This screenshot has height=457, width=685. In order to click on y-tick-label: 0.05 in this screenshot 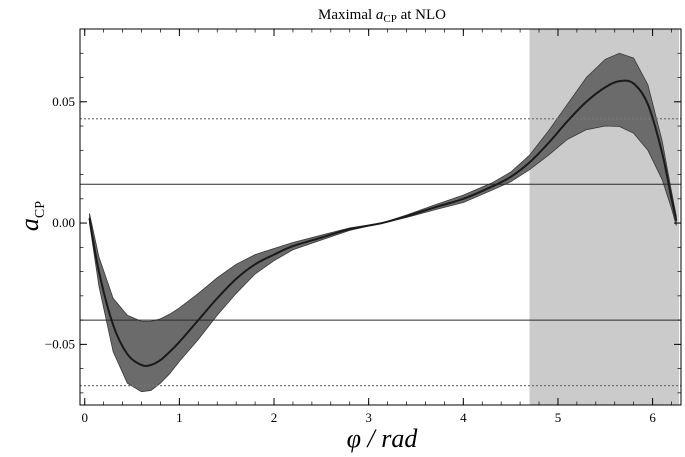, I will do `click(63, 101)`.